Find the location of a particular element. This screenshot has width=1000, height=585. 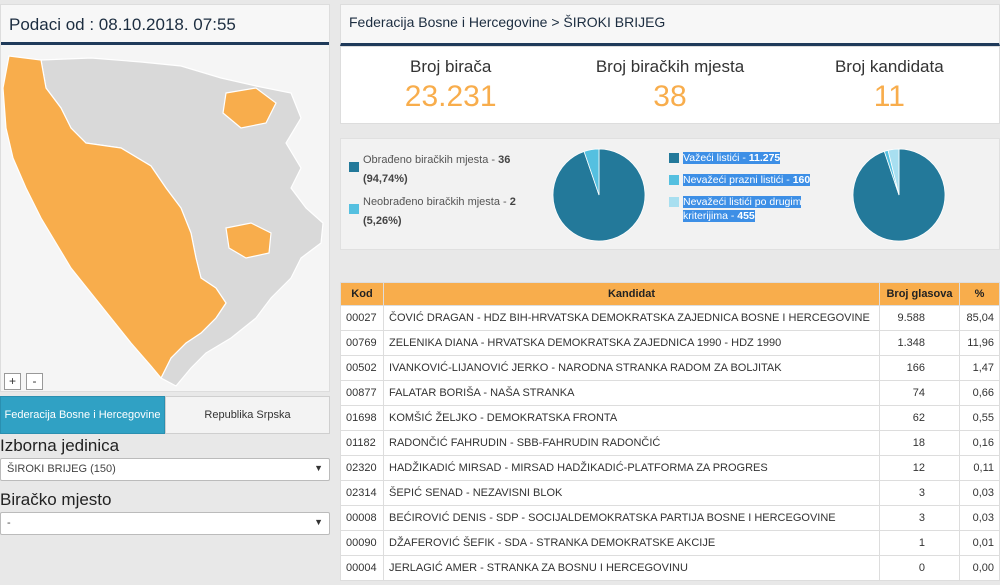

ballots-pie-chart is located at coordinates (899, 195).